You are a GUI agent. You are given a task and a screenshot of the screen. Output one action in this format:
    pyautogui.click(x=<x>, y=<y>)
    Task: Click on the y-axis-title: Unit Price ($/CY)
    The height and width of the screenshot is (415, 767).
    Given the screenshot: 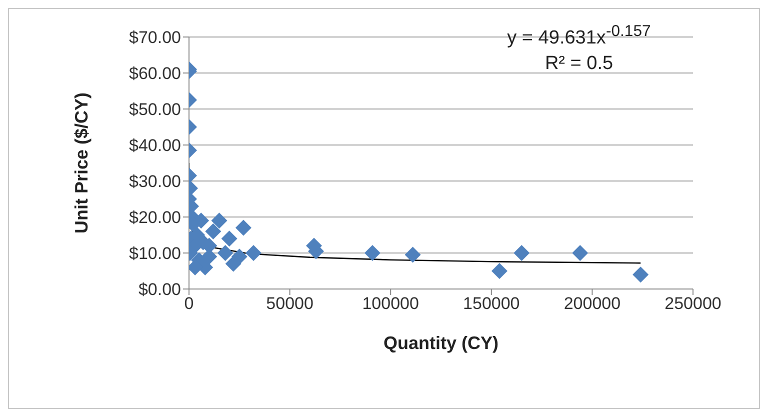 What is the action you would take?
    pyautogui.click(x=81, y=163)
    